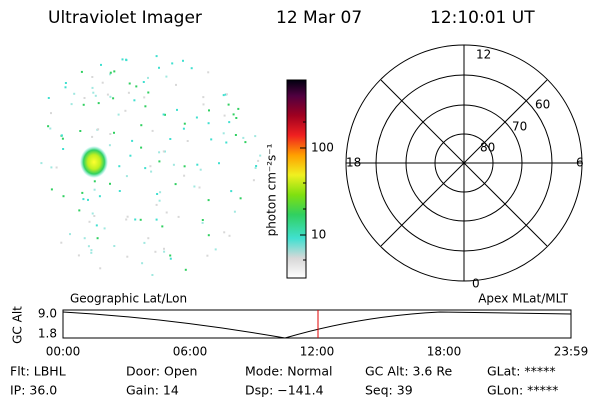  What do you see at coordinates (389, 390) in the screenshot?
I see `status-field: Seq: 39` at bounding box center [389, 390].